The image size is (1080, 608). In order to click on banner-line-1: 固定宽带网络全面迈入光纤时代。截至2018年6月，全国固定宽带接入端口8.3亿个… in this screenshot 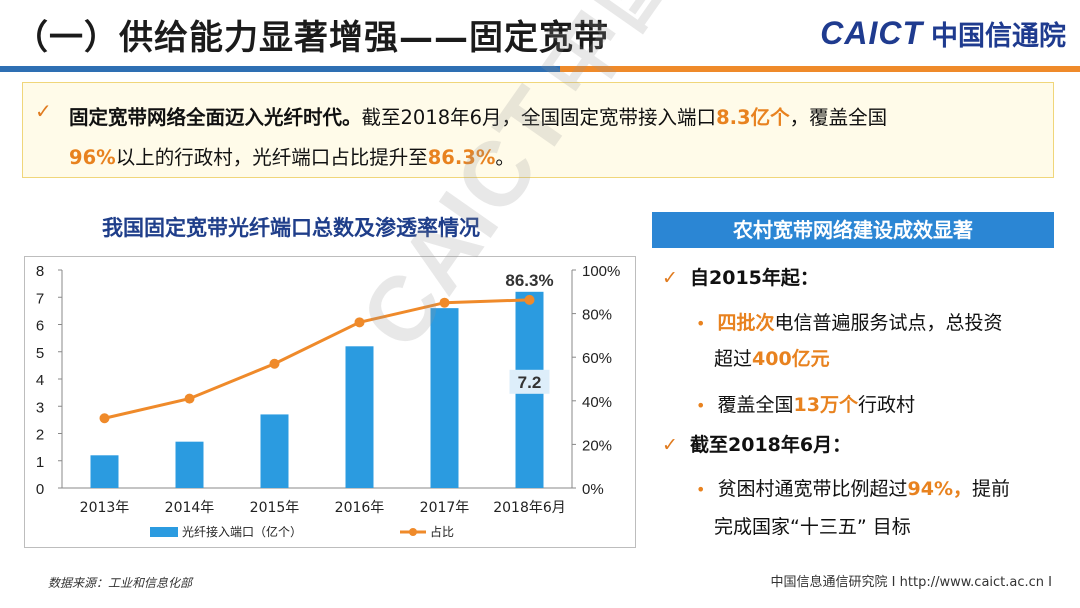, I will do `click(478, 115)`.